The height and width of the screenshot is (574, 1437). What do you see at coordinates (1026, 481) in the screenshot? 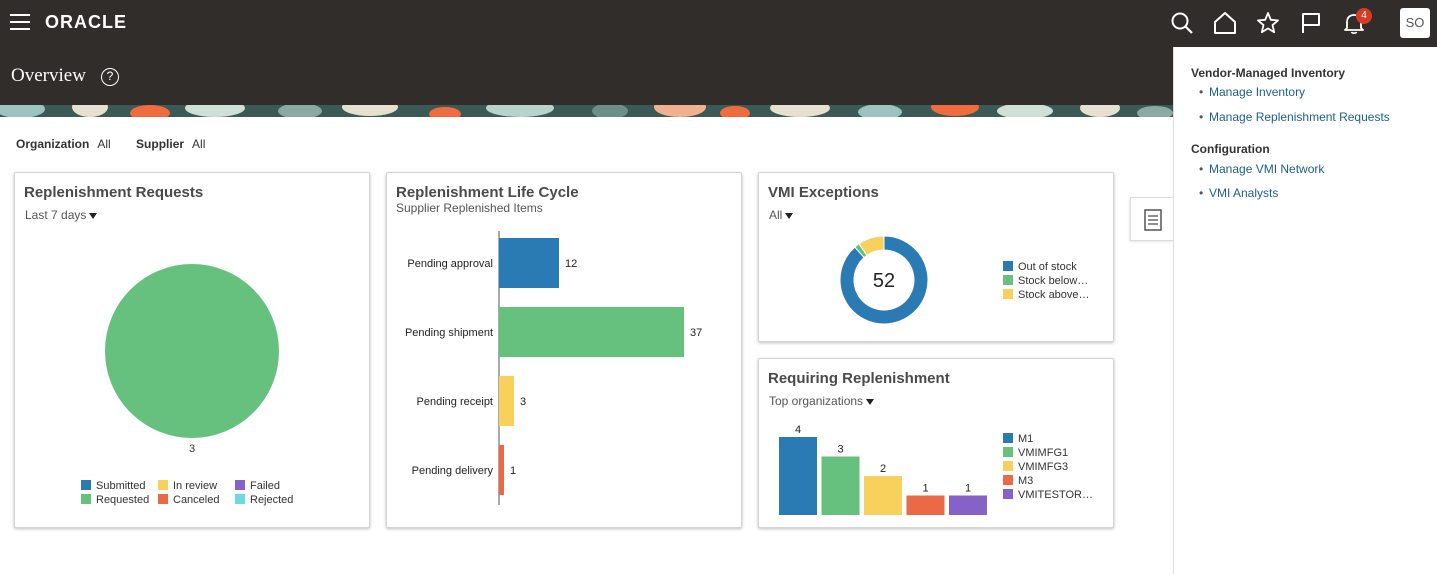
I see `legend-label: M3` at bounding box center [1026, 481].